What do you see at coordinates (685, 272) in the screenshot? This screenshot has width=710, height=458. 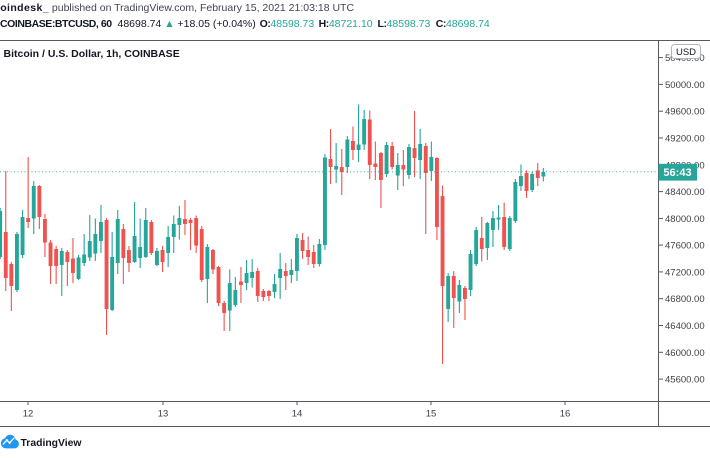 I see `svg-text: 47200.00` at bounding box center [685, 272].